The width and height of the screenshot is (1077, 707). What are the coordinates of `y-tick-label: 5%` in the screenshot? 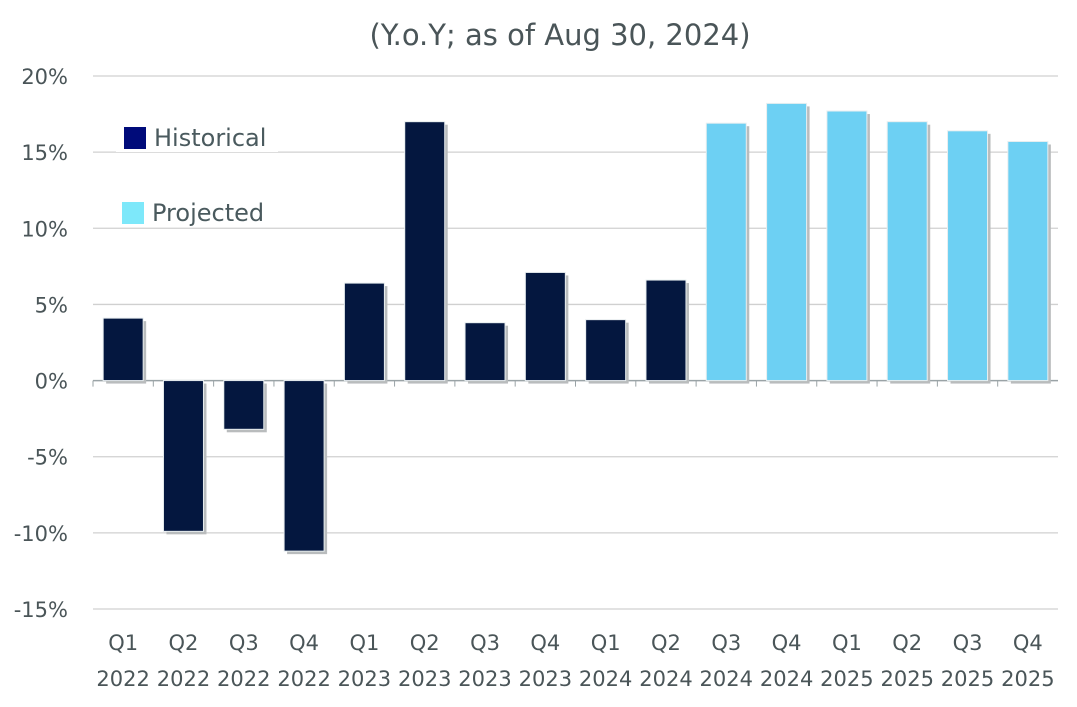 It's located at (51, 305).